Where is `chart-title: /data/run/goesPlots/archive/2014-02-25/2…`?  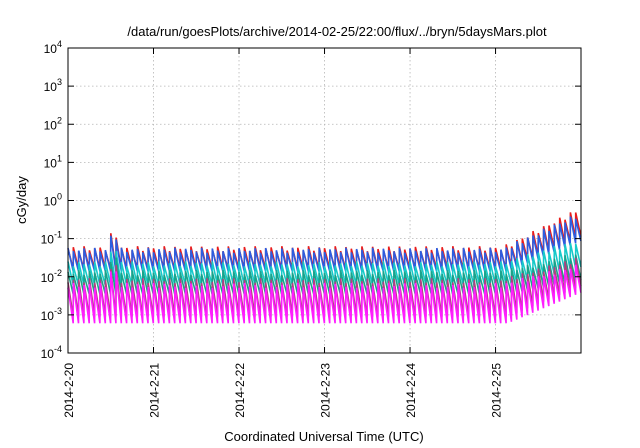
chart-title: /data/run/goesPlots/archive/2014-02-25/2… is located at coordinates (337, 31).